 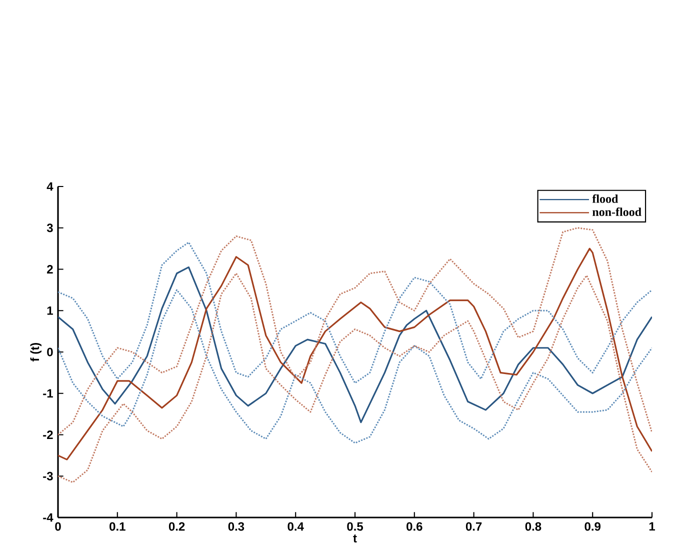 I want to click on legend-label: flood, so click(x=605, y=198).